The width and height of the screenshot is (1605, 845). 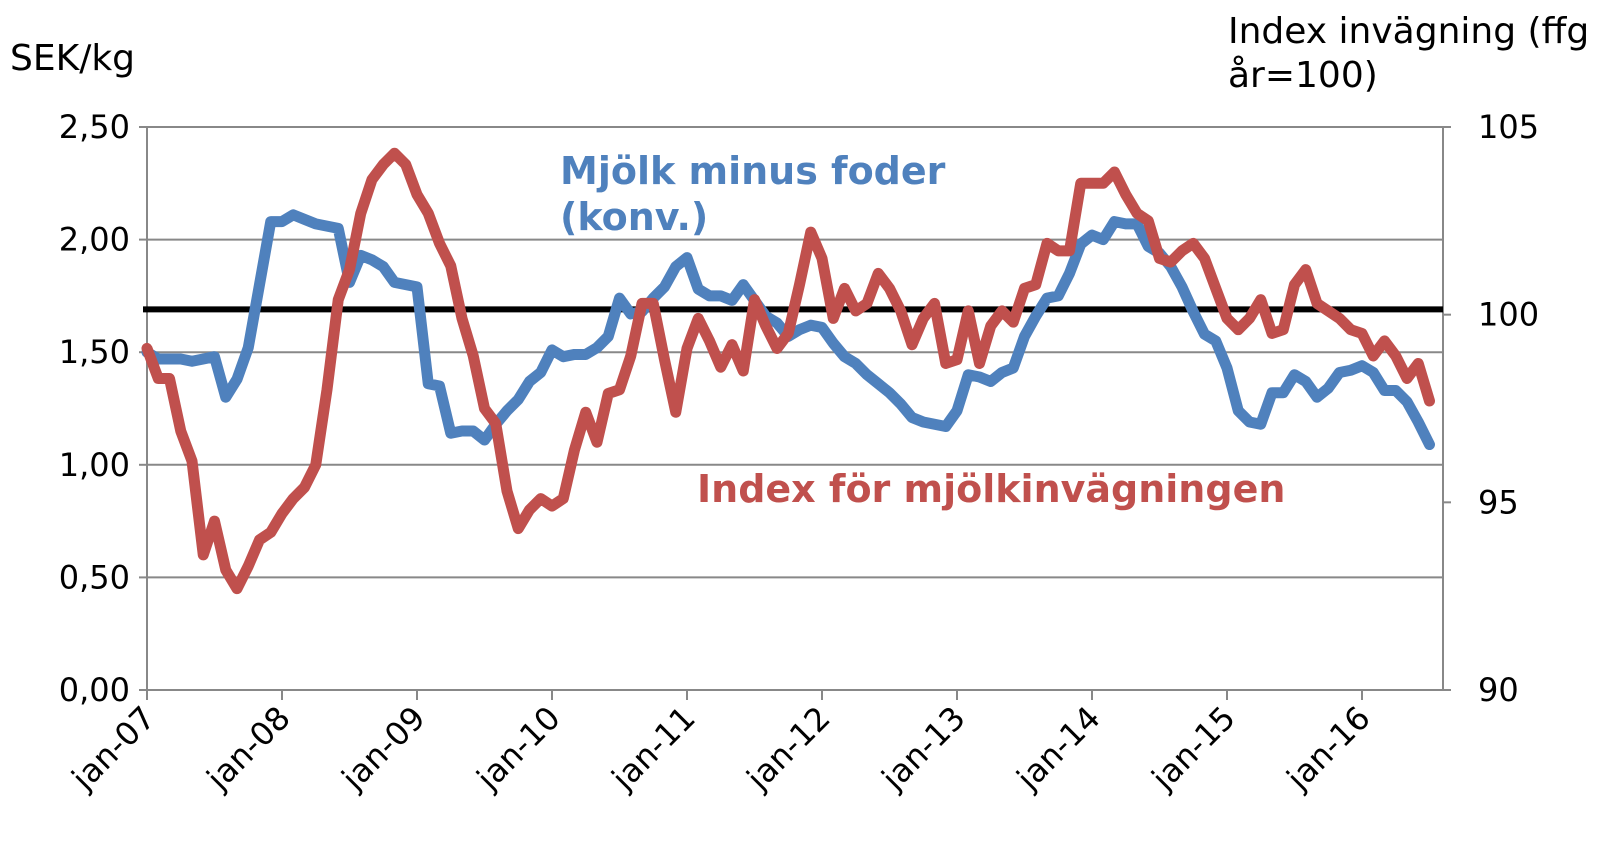 What do you see at coordinates (94, 240) in the screenshot?
I see `y-tick-label: 2,00` at bounding box center [94, 240].